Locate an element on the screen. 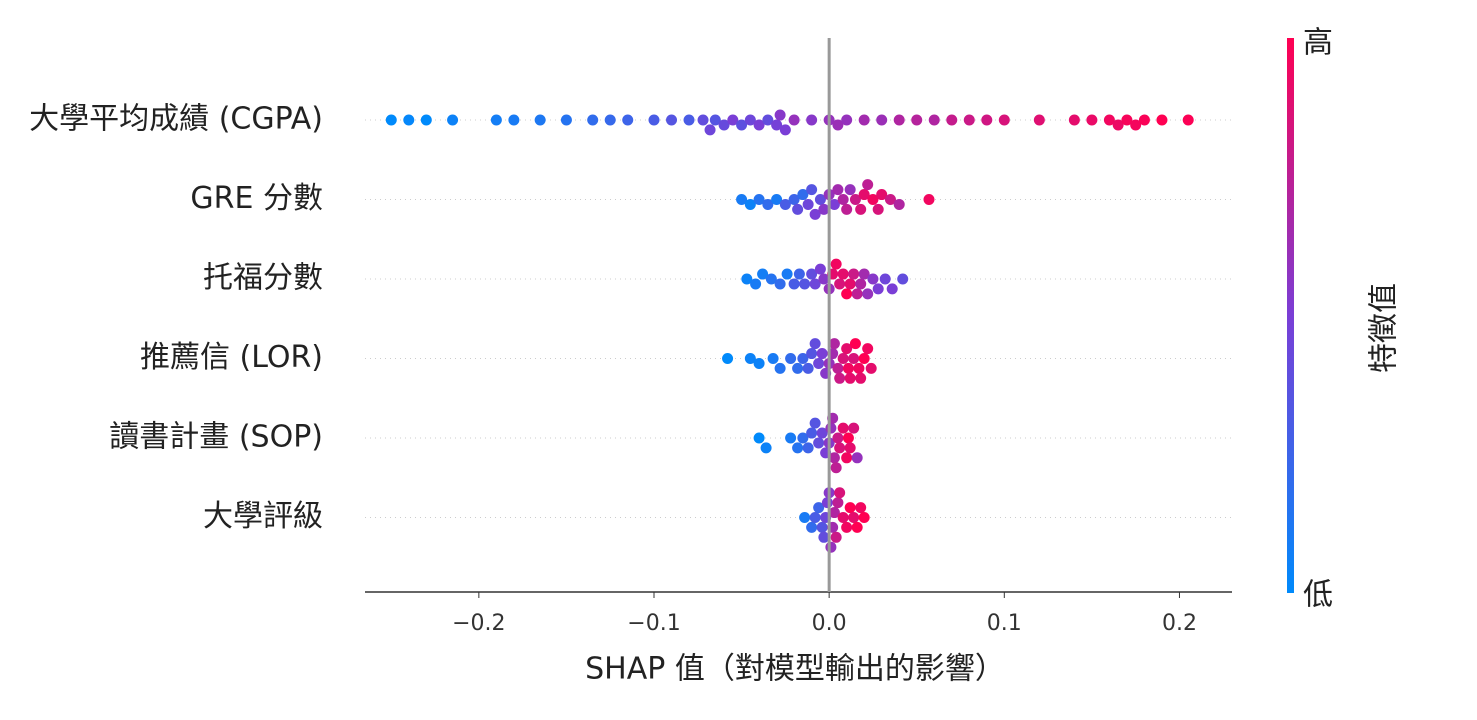 This screenshot has width=1477, height=720. x-tick-label: 0.2 is located at coordinates (1179, 623).